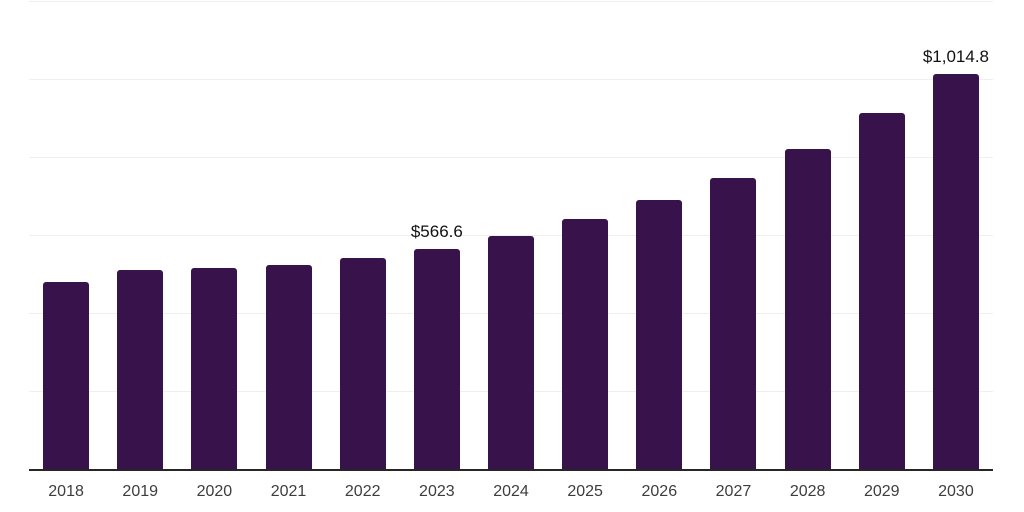 The image size is (1024, 512). What do you see at coordinates (659, 335) in the screenshot?
I see `bar-2026` at bounding box center [659, 335].